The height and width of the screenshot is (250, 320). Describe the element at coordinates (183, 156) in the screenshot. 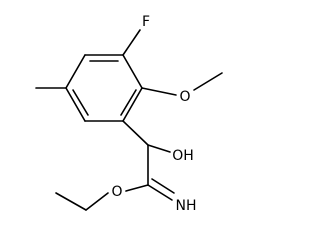

I see `atom-label: OH` at that location.